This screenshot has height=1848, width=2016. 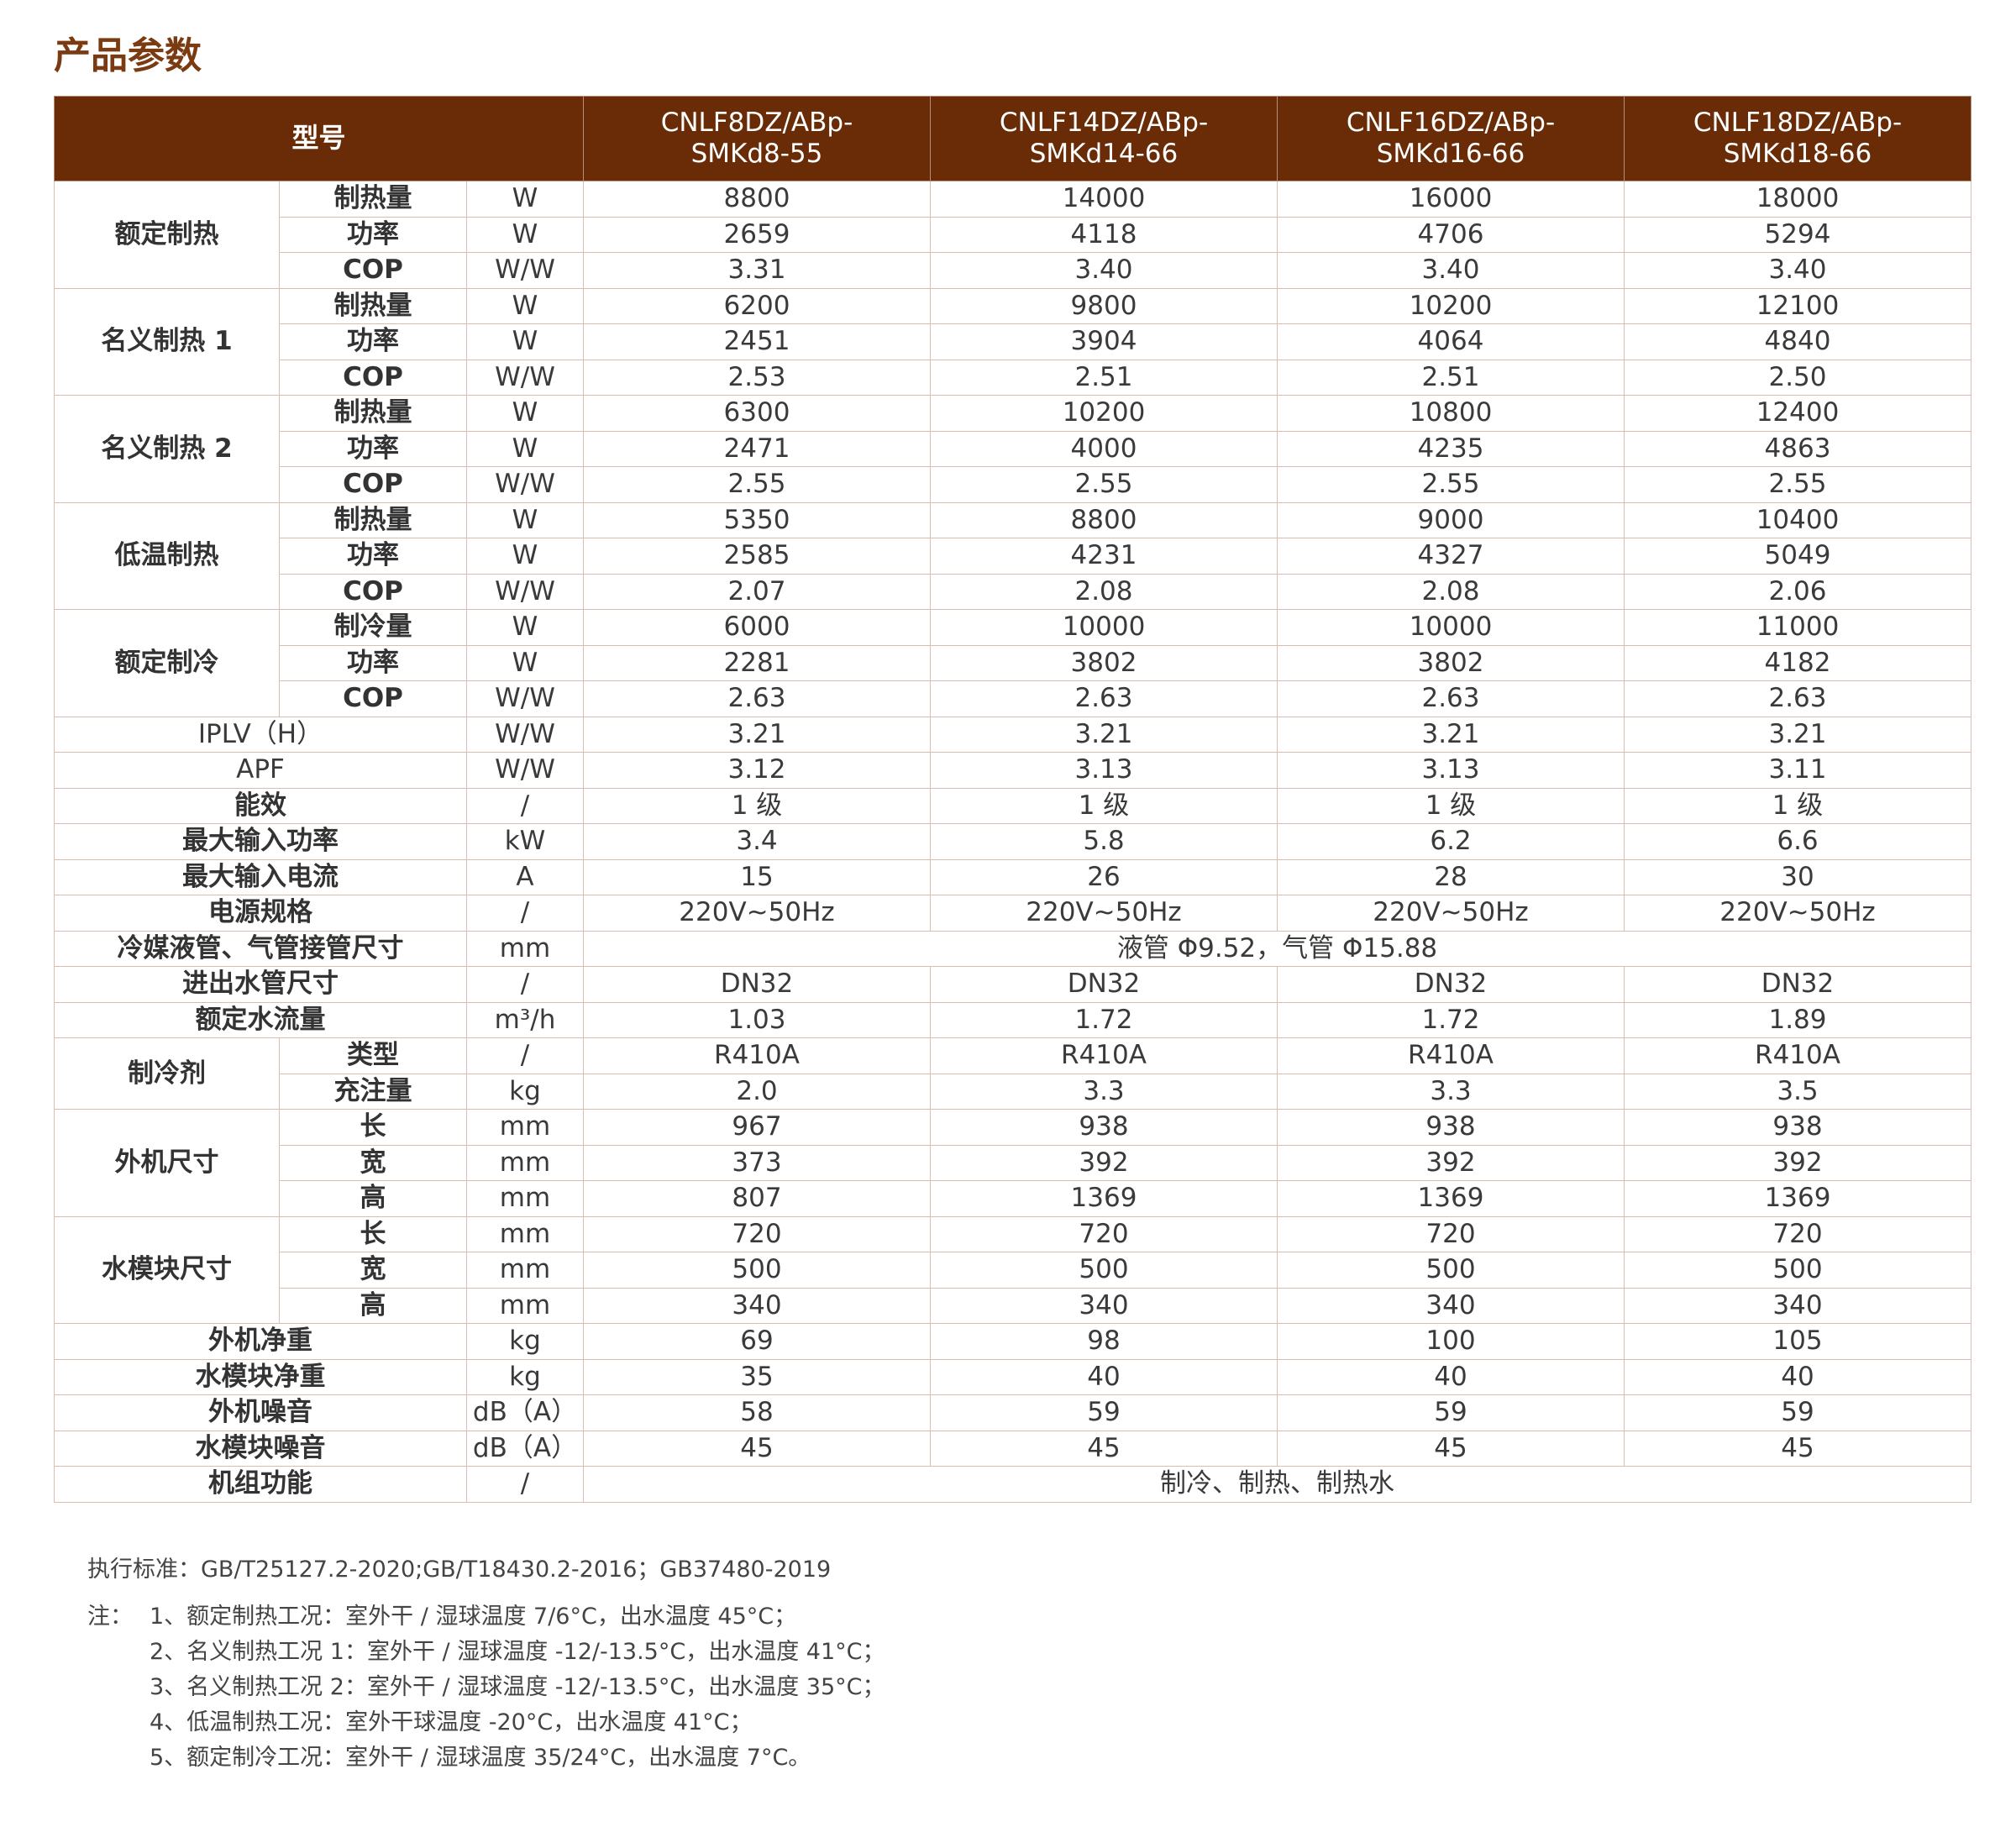 What do you see at coordinates (128, 55) in the screenshot?
I see `page-title: 产品参数` at bounding box center [128, 55].